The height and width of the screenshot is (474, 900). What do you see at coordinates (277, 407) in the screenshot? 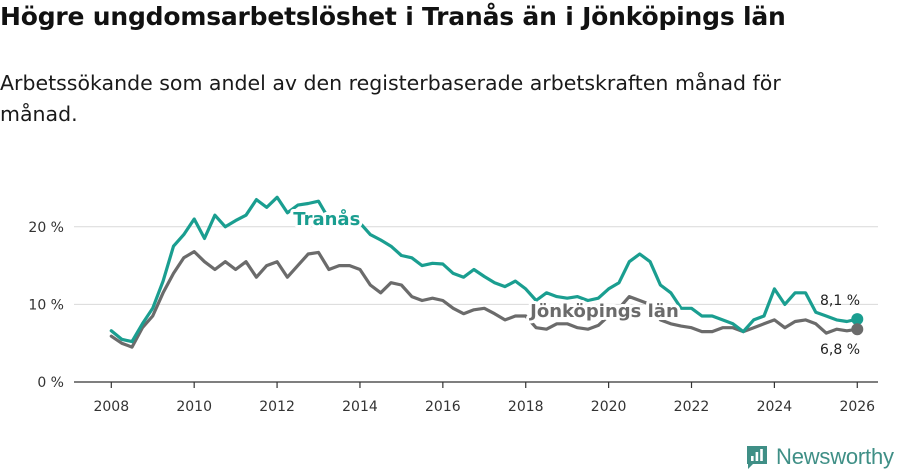
I see `x-tick-label: 2012` at bounding box center [277, 407].